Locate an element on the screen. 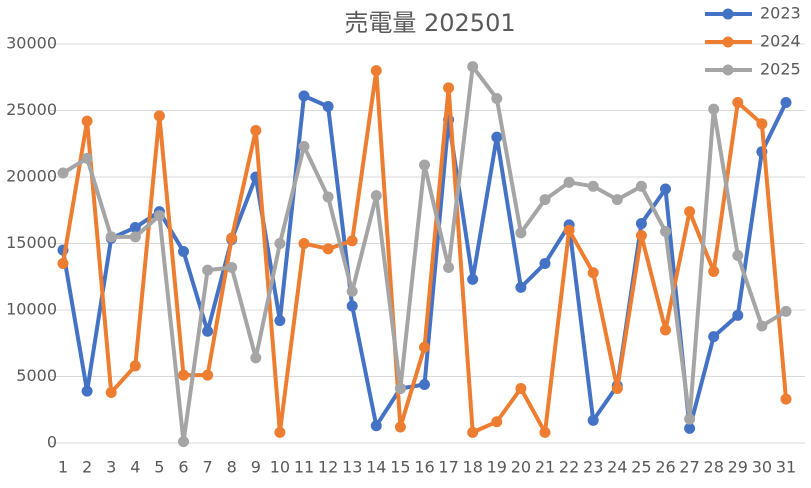 The image size is (811, 488). chart-title: 売電量 202501 is located at coordinates (429, 23).